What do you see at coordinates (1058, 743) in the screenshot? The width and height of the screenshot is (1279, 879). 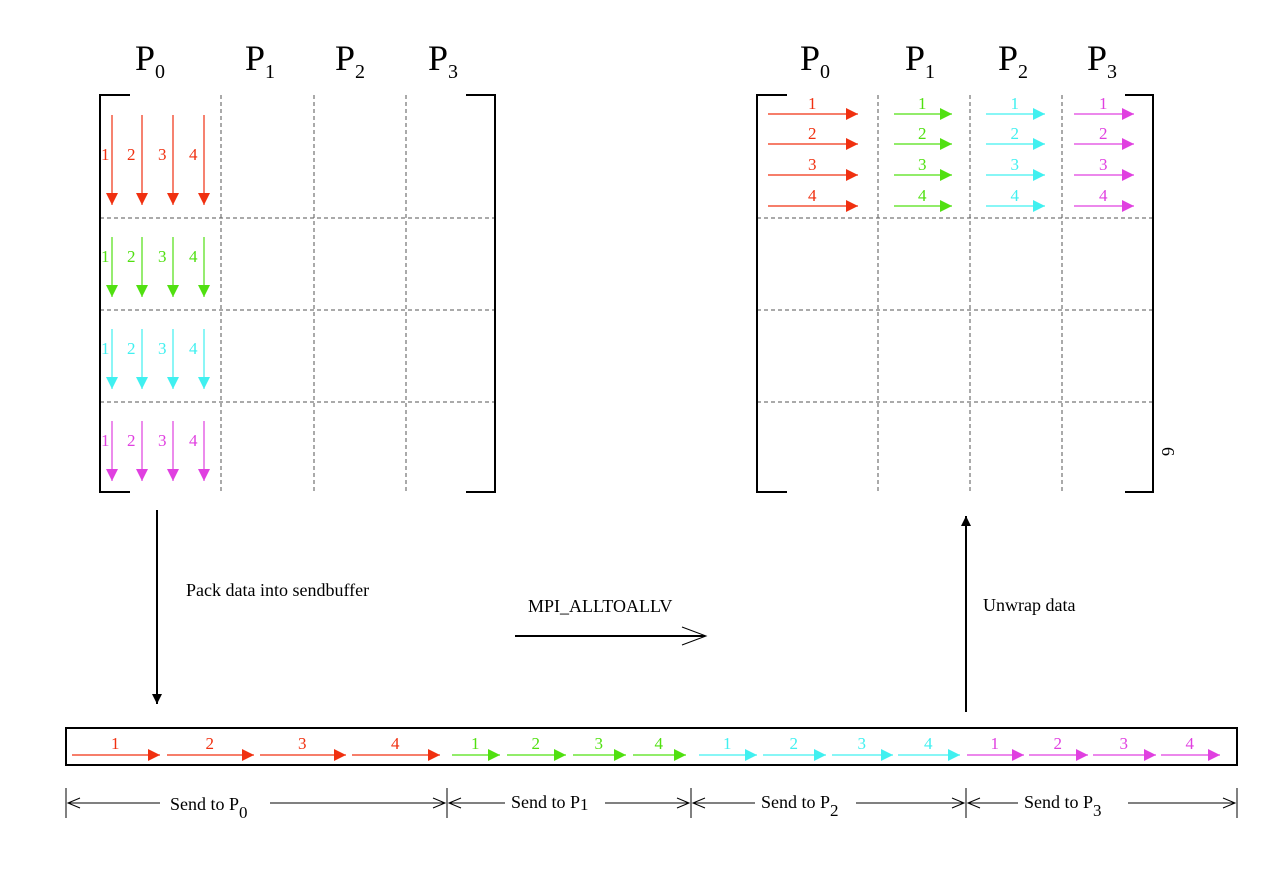 I see `buffer-arrow-label-b4-2: 2` at bounding box center [1058, 743].